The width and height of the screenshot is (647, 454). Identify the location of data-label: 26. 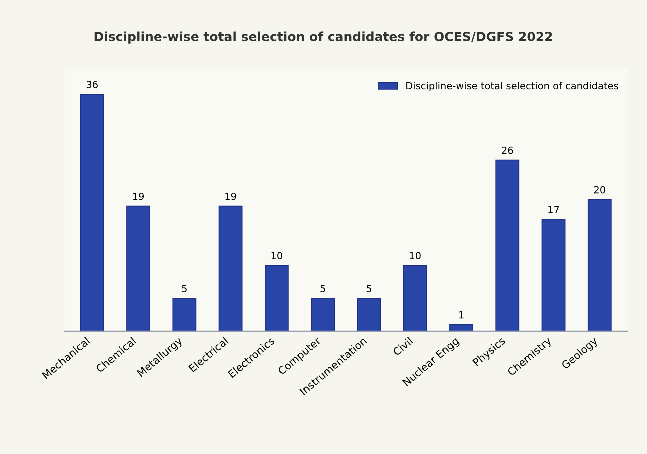
(508, 150).